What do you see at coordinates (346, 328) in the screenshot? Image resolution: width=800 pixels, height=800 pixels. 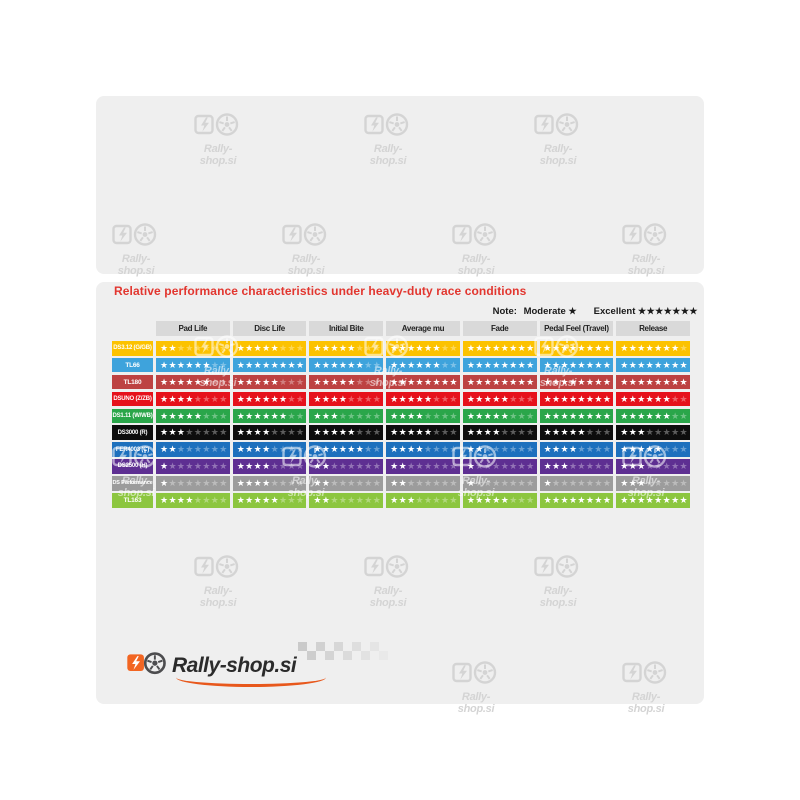 I see `column-header: Initial Bite` at bounding box center [346, 328].